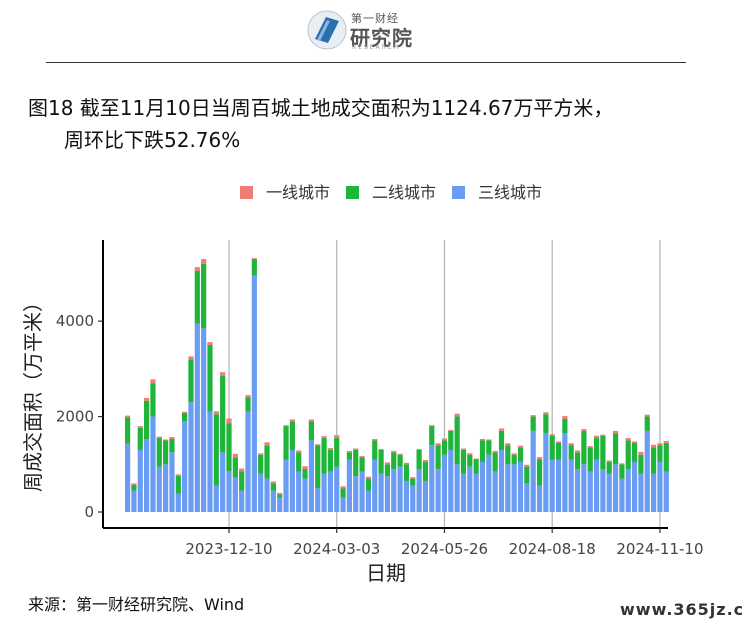  I want to click on legend-swatch, so click(458, 192).